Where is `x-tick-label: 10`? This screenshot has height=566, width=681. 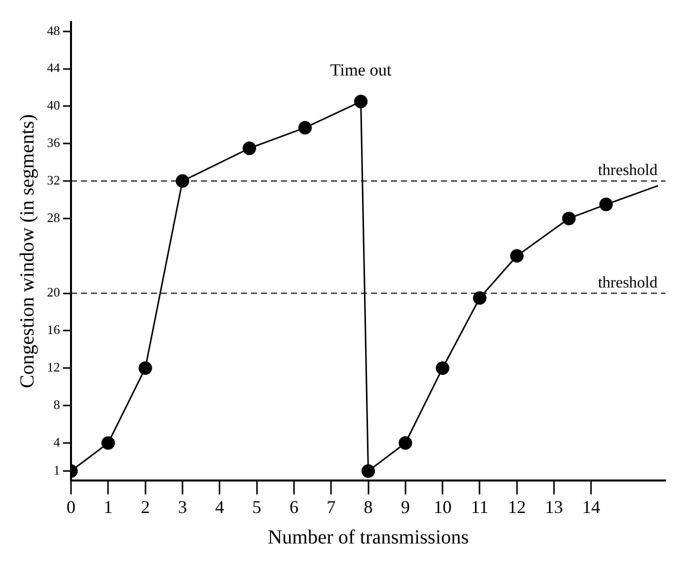
x-tick-label: 10 is located at coordinates (443, 506).